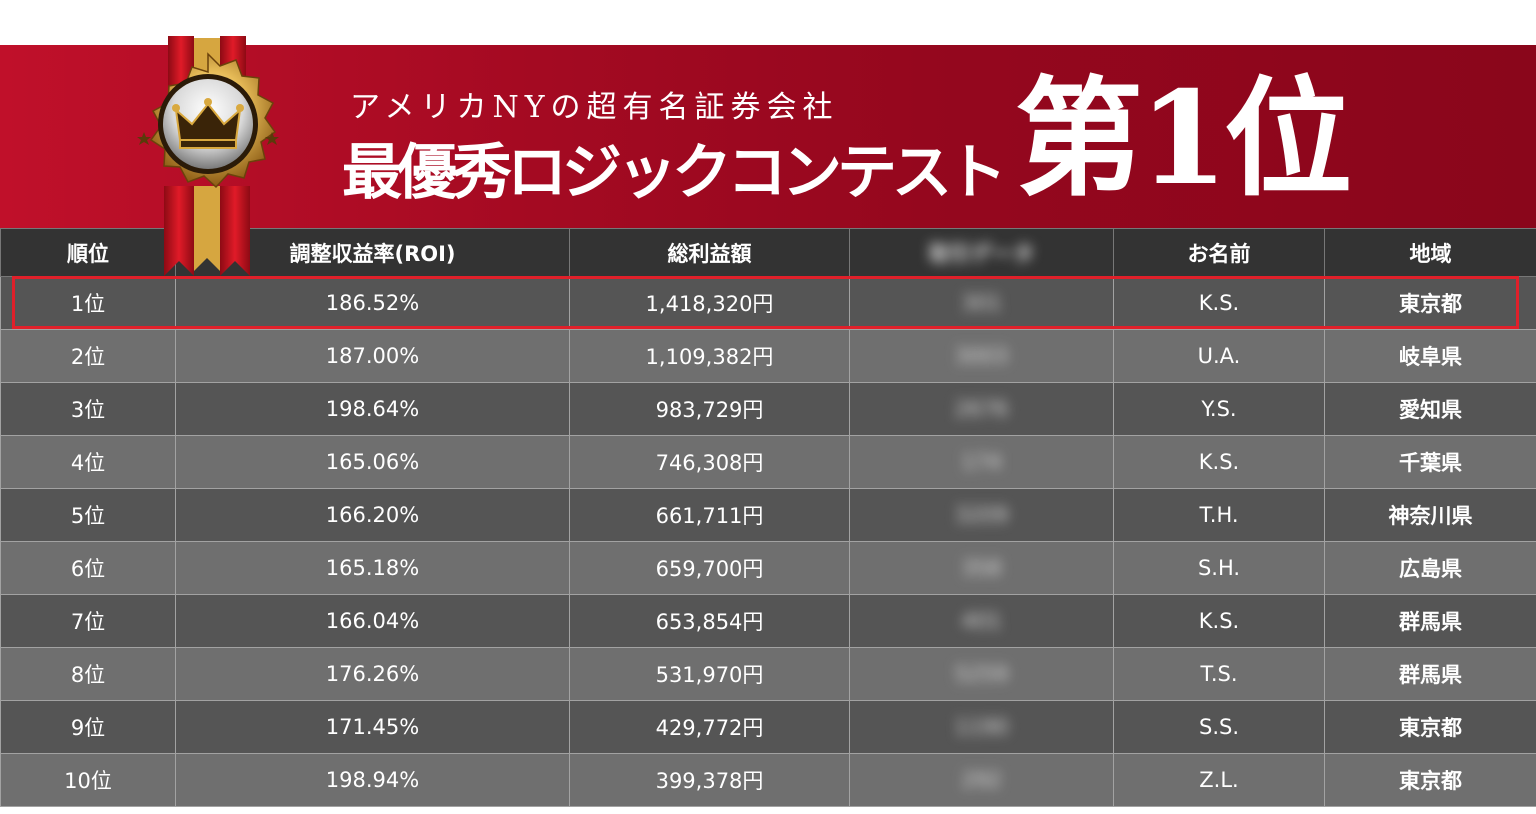 The width and height of the screenshot is (1536, 814). What do you see at coordinates (372, 462) in the screenshot?
I see `cell-roi: 165.06%` at bounding box center [372, 462].